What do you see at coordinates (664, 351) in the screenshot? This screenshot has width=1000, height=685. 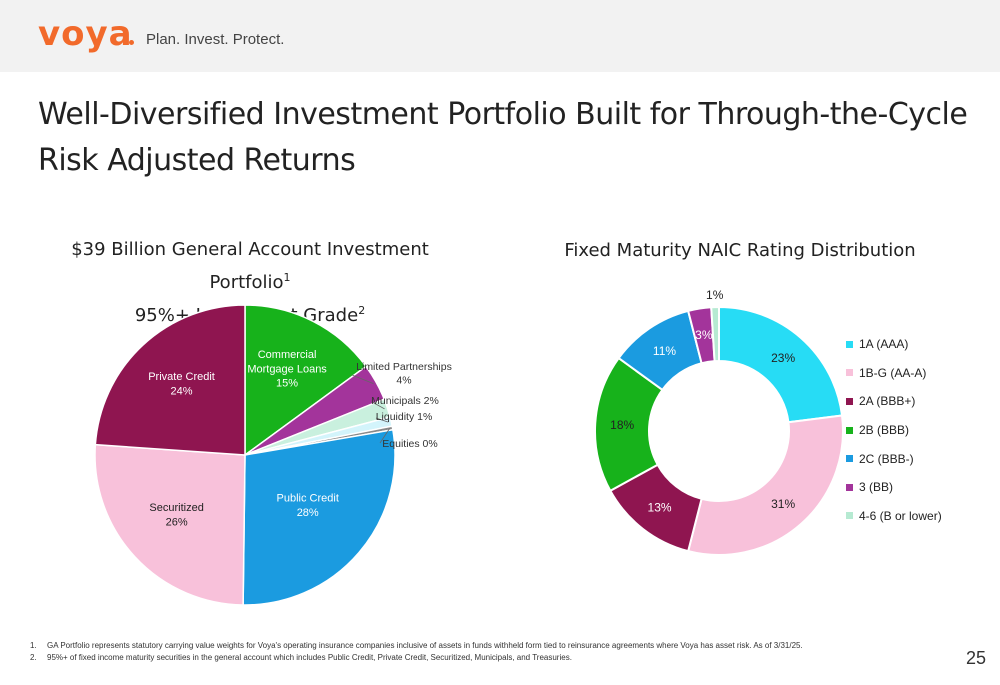 I see `donut-label-2c-bbb: 11%` at bounding box center [664, 351].